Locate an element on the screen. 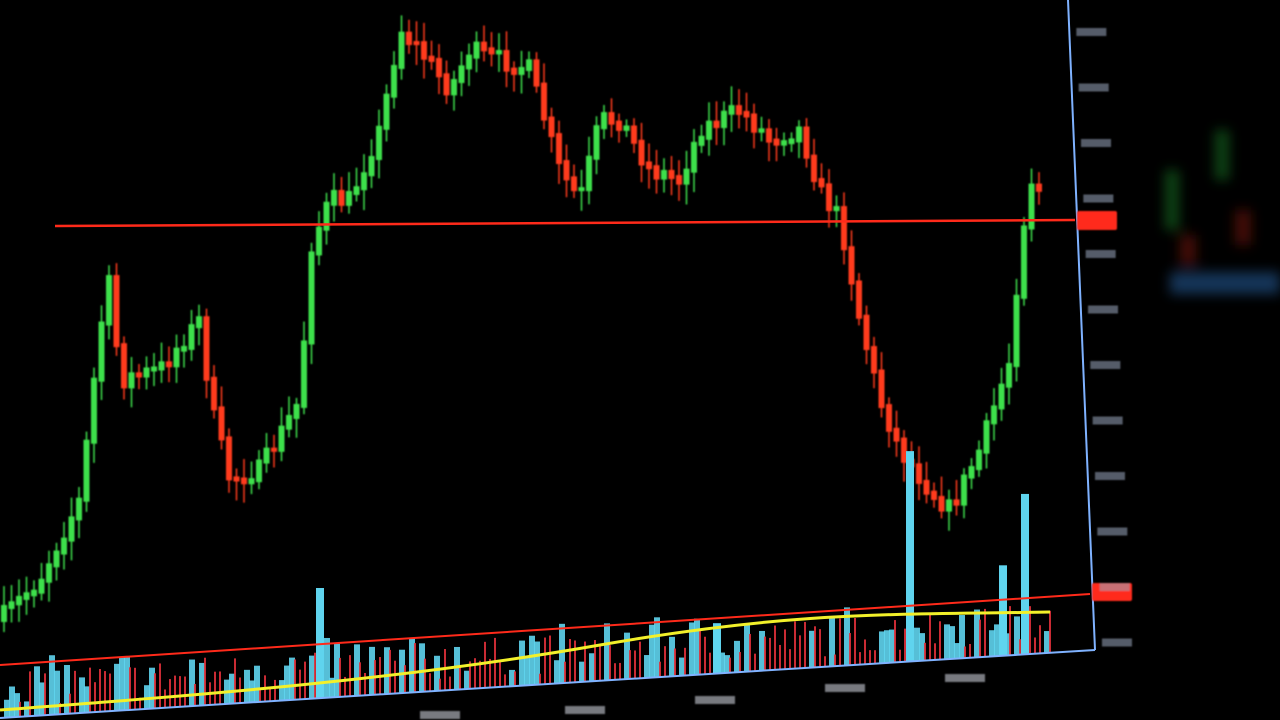 The width and height of the screenshot is (1280, 720). blurred-price-label is located at coordinates (1100, 254).